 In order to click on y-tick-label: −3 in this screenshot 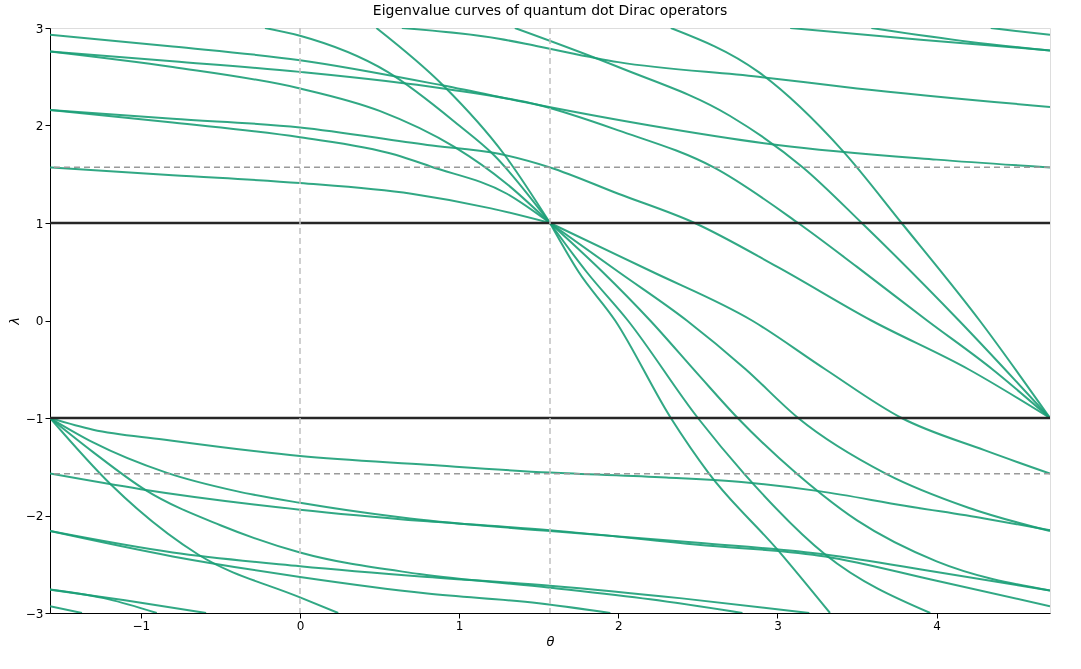, I will do `click(34, 613)`.